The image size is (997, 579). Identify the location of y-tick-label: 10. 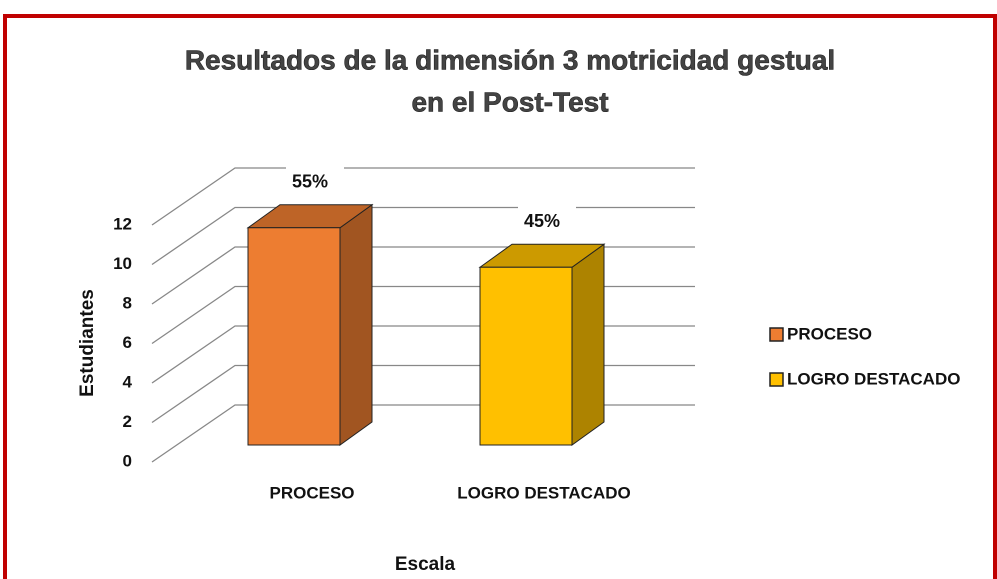
(122, 263).